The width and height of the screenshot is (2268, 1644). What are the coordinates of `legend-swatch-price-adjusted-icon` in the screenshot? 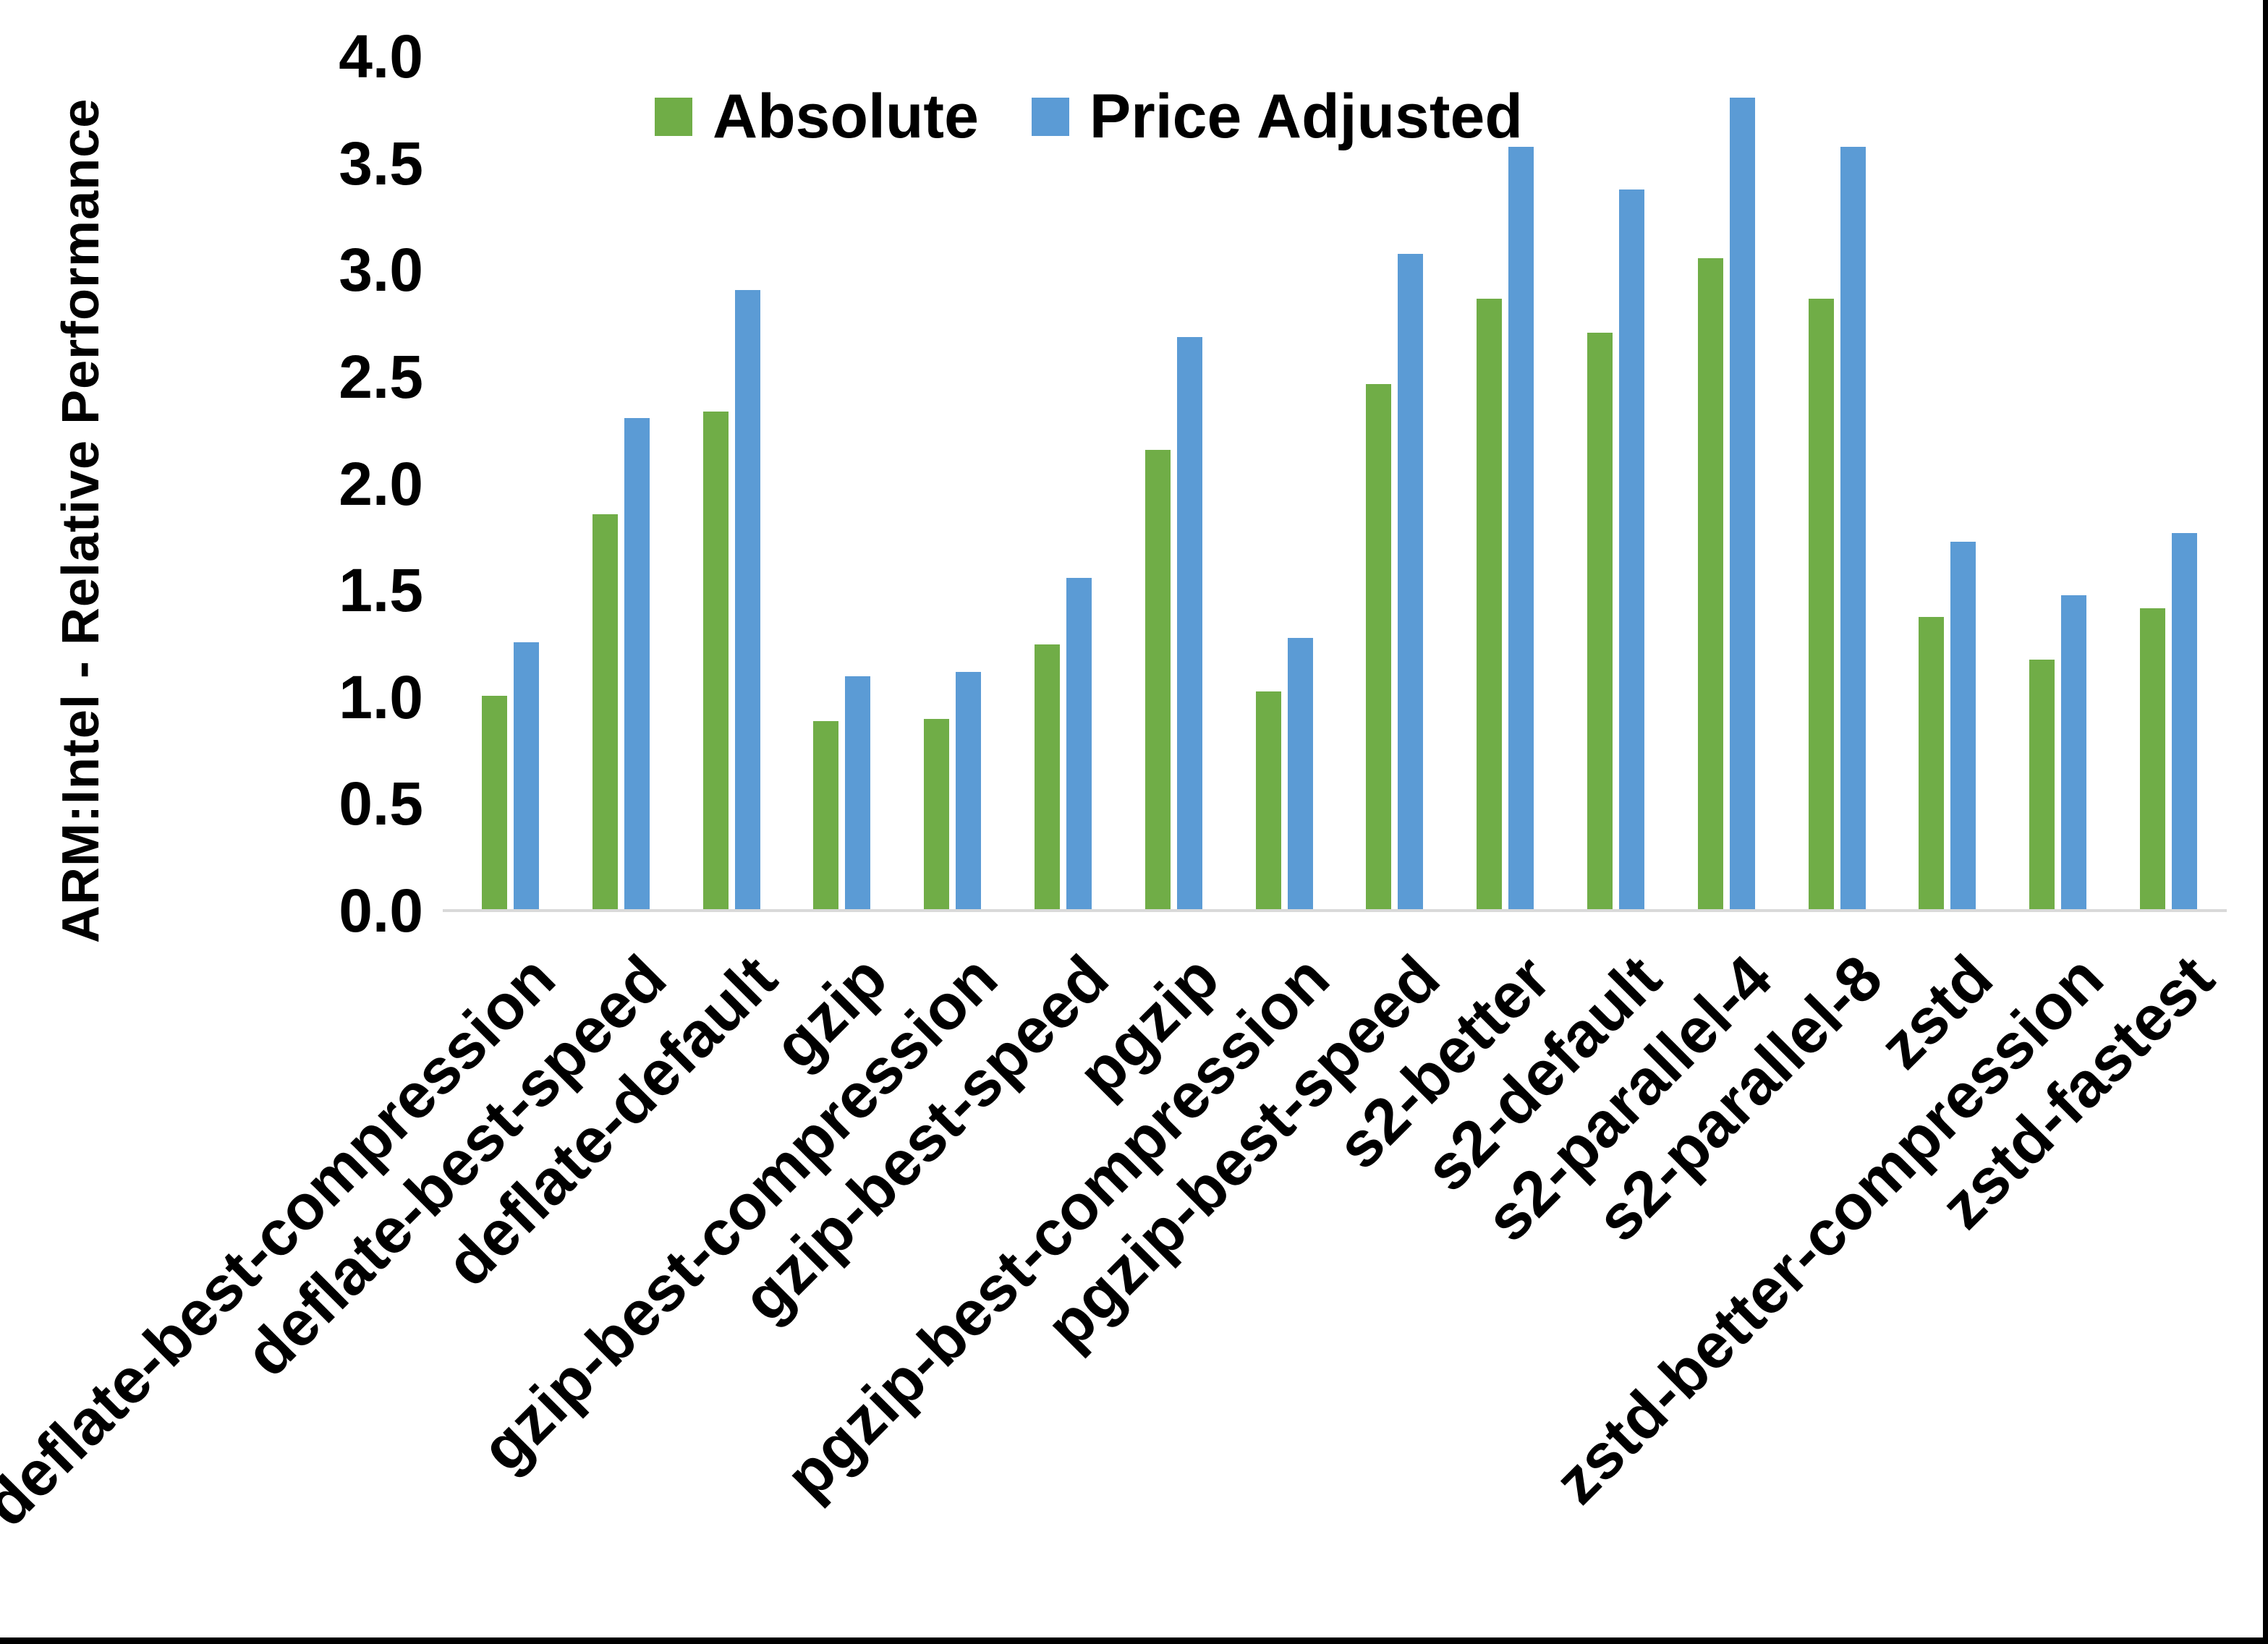 It's located at (1050, 117).